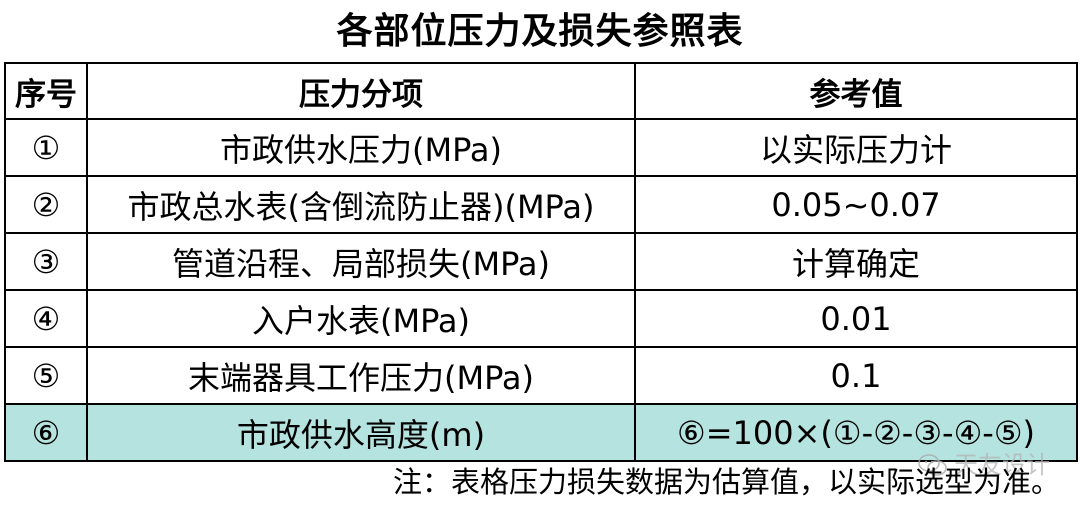 Image resolution: width=1080 pixels, height=510 pixels. I want to click on table-row: ④ 入户水表(MPa) 0.01, so click(541, 318).